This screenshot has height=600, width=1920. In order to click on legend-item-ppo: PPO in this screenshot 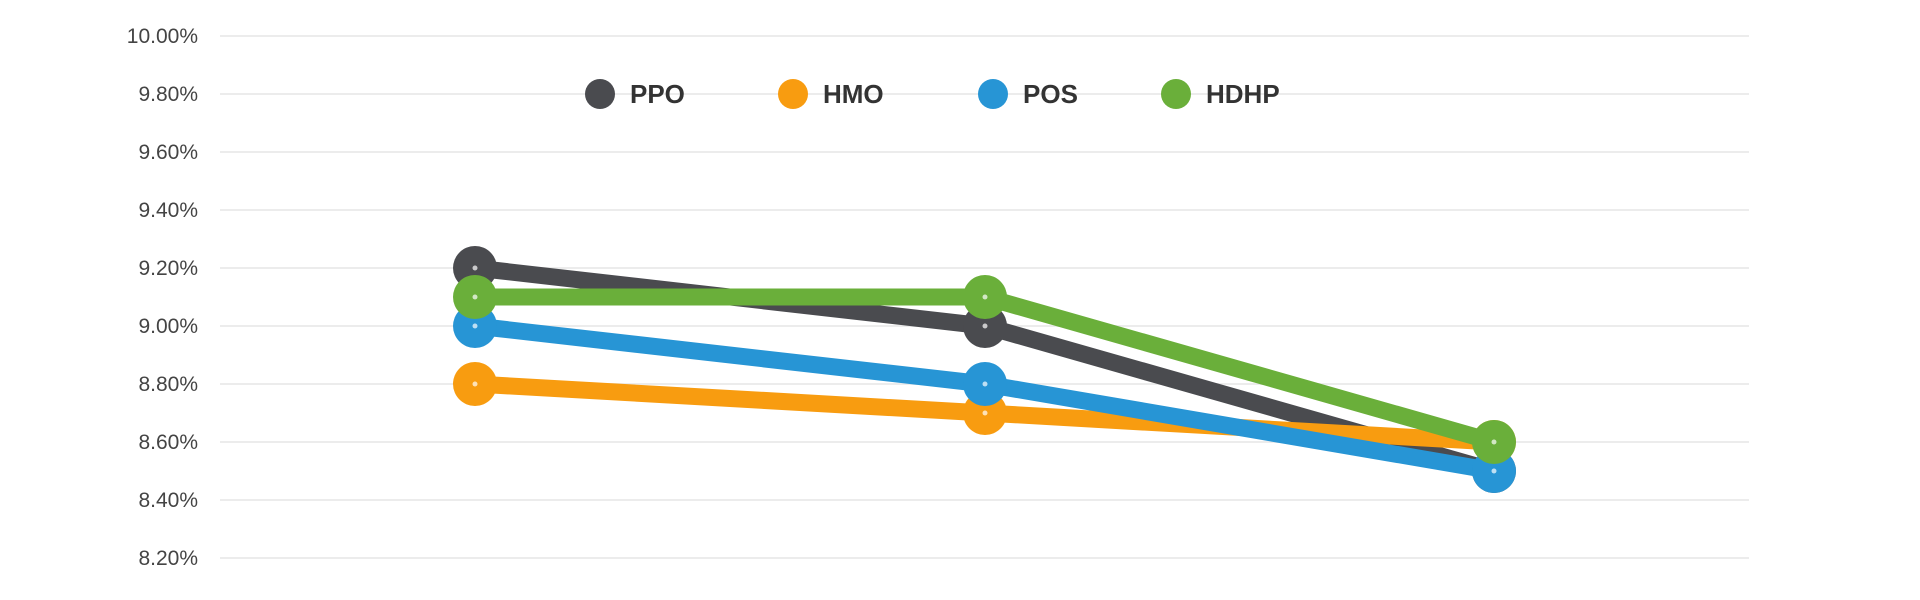, I will do `click(635, 94)`.